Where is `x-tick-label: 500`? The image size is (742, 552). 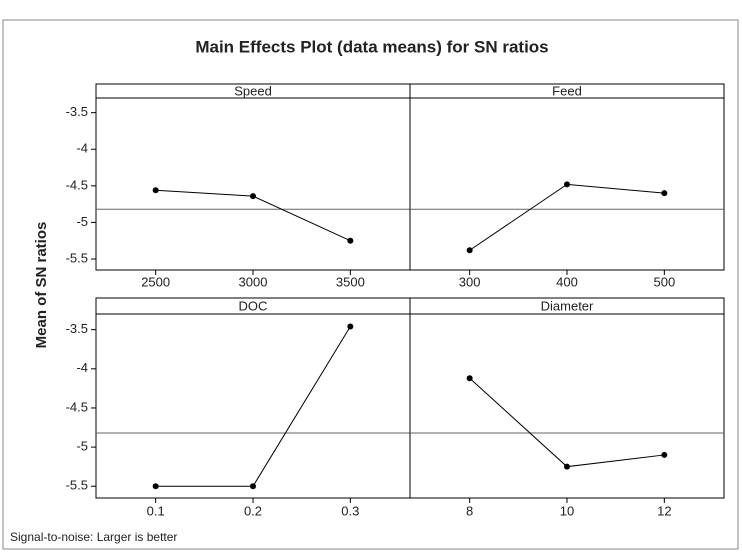
x-tick-label: 500 is located at coordinates (664, 281).